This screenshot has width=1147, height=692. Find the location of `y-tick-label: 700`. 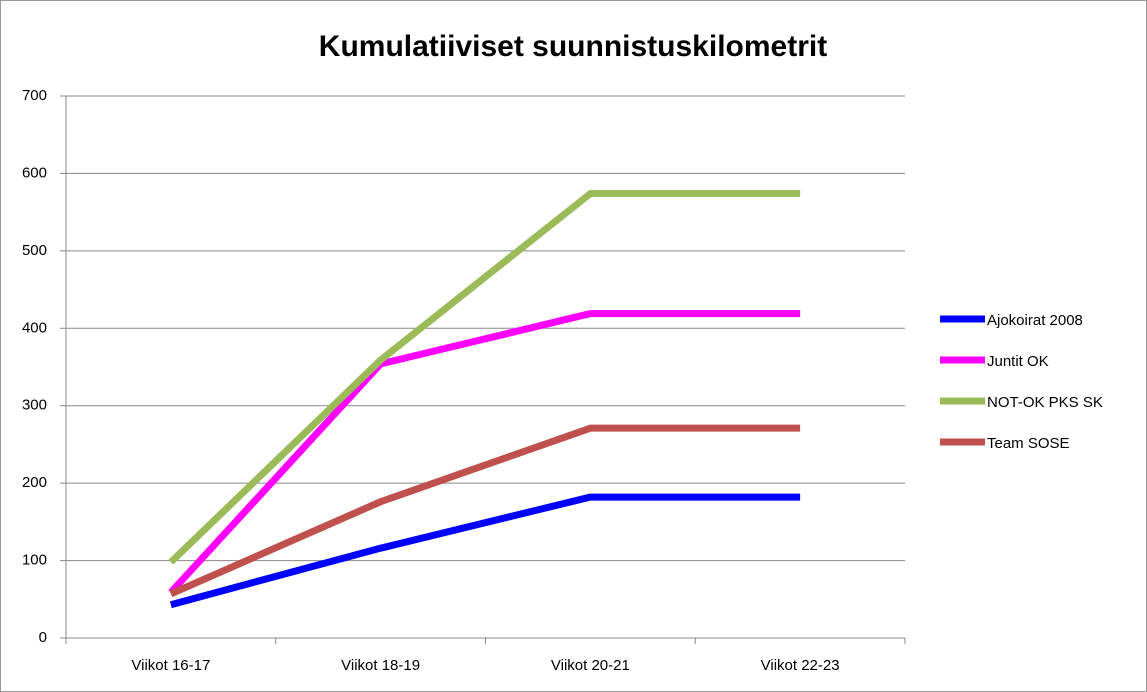

y-tick-label: 700 is located at coordinates (34, 95).